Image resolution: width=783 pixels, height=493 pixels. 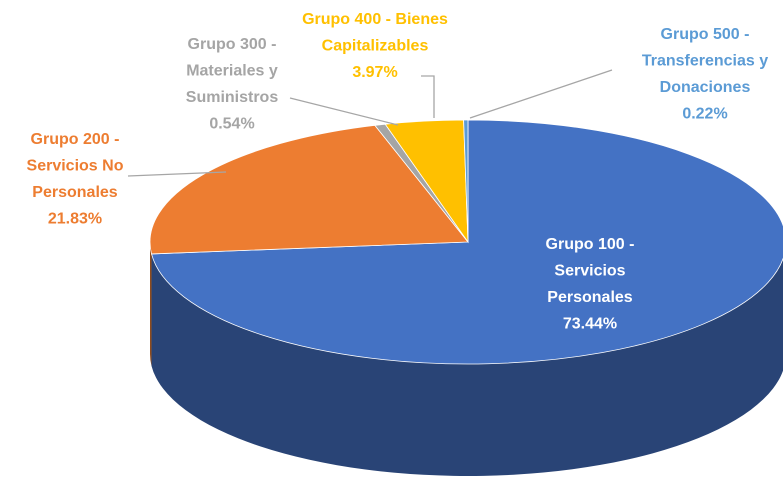 What do you see at coordinates (151, 304) in the screenshot?
I see `pie-side` at bounding box center [151, 304].